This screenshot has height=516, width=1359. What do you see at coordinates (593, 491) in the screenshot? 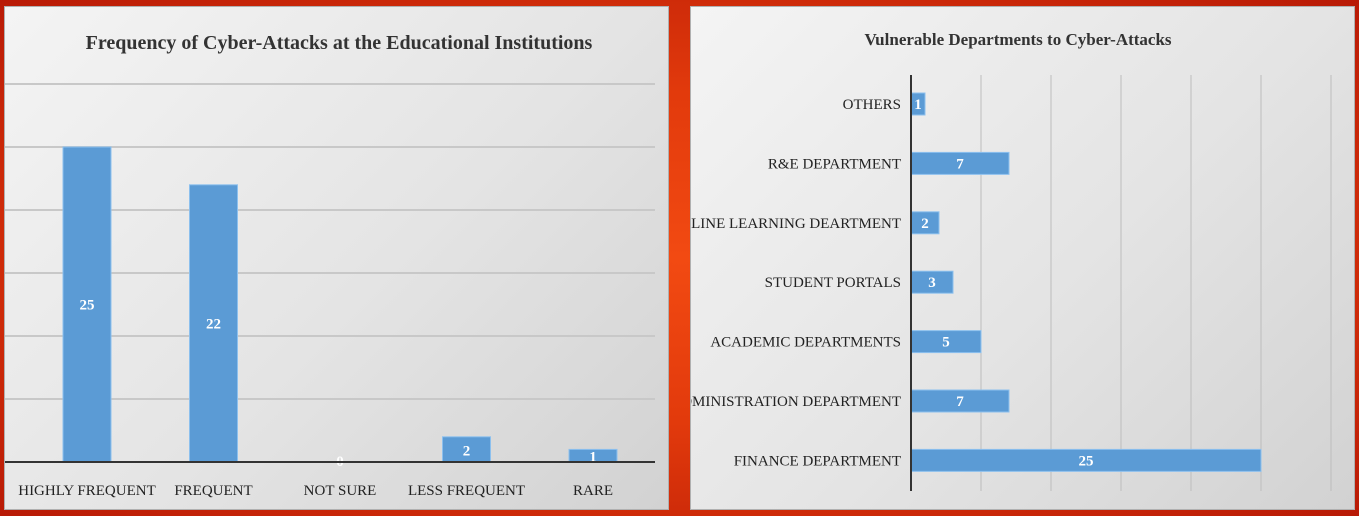
I see `x-tick-label: RARE` at bounding box center [593, 491].